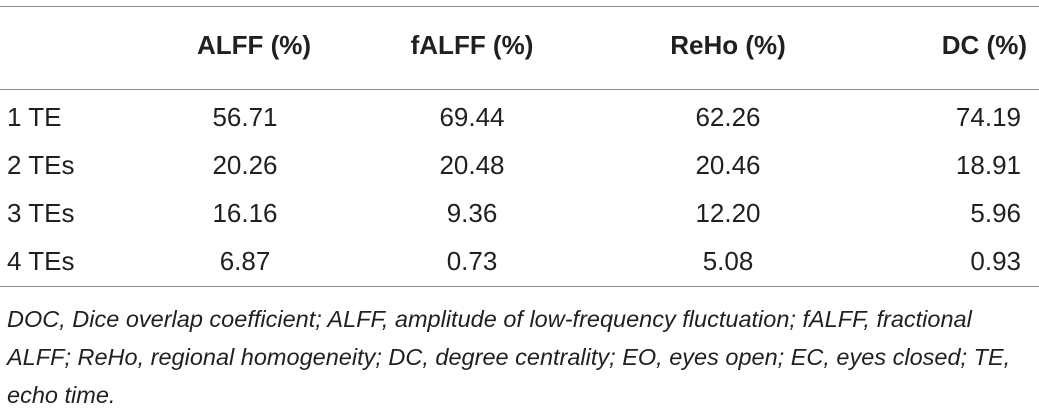 This screenshot has width=1039, height=414. I want to click on table-bottom-rule, so click(519, 286).